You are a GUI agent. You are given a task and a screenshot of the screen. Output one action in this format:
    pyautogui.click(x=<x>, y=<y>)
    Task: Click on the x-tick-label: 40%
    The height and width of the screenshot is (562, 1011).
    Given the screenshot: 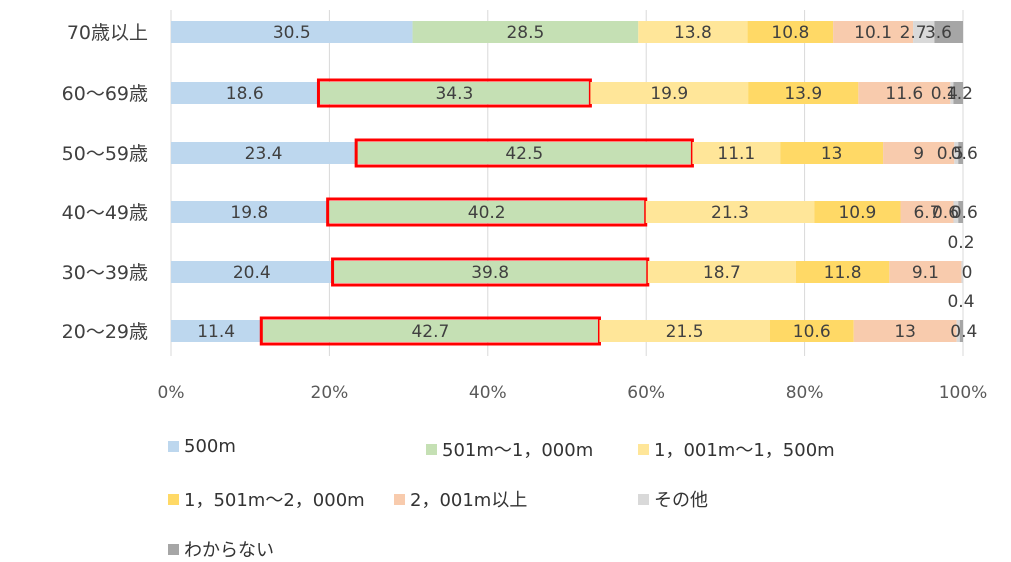 What is the action you would take?
    pyautogui.click(x=488, y=393)
    